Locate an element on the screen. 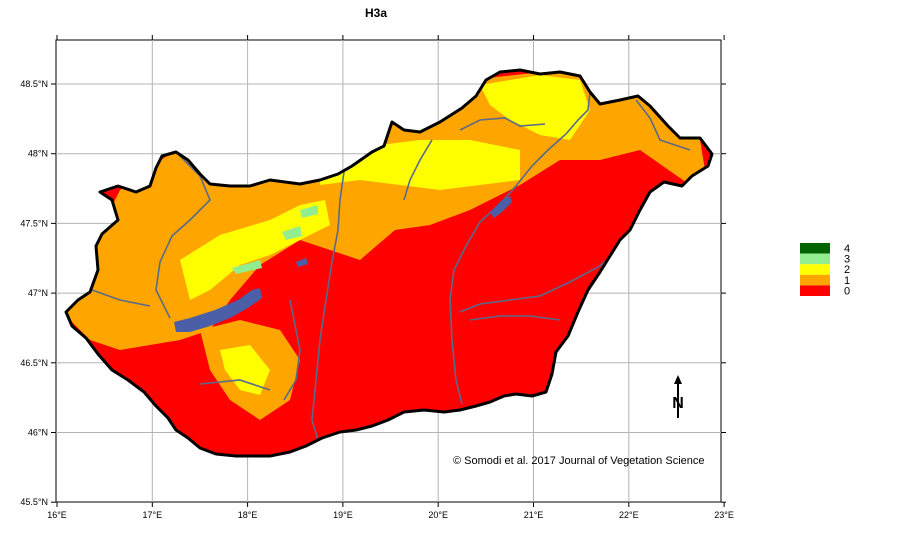  class-2-area-west is located at coordinates (255, 250).